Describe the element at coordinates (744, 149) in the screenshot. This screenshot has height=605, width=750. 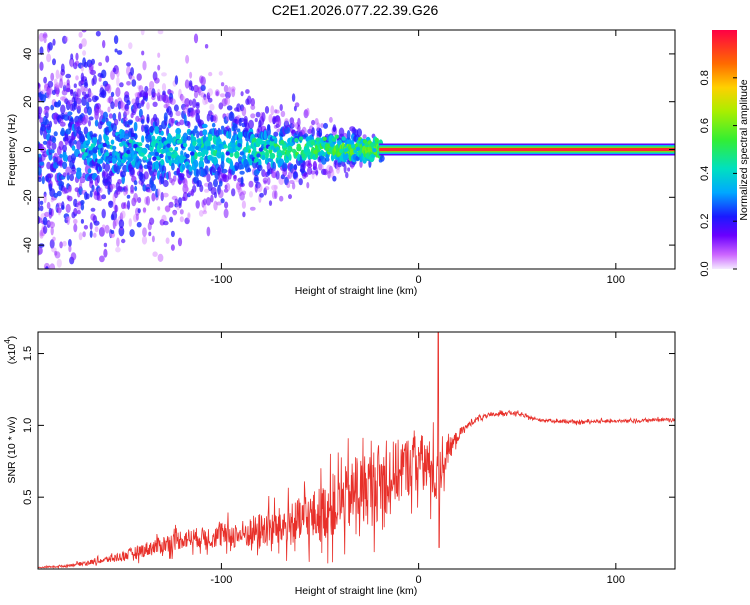
I see `colorbar-label: Normalized spectral amplitude` at that location.